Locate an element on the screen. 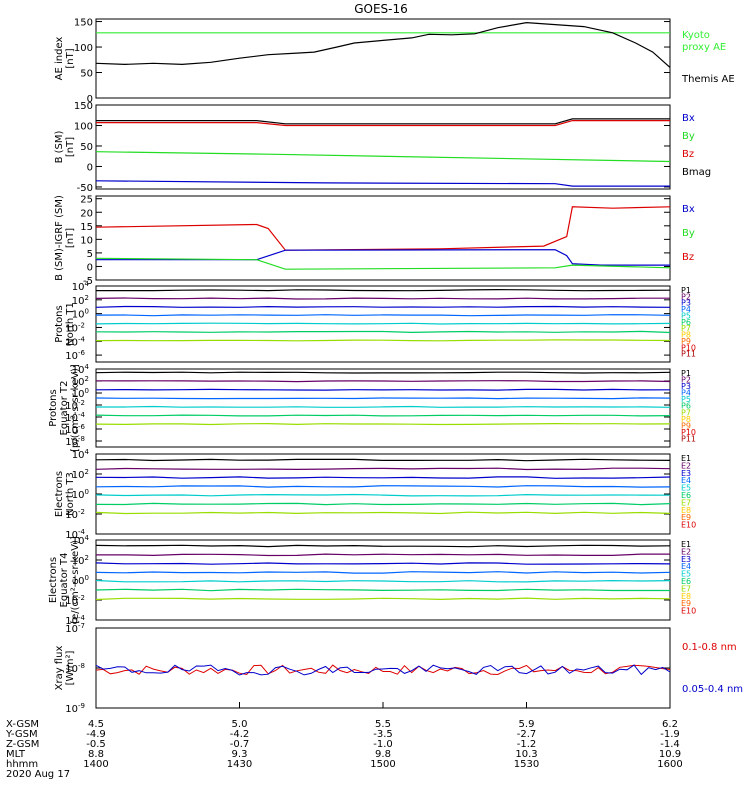  legend-e6: E6 is located at coordinates (686, 495).